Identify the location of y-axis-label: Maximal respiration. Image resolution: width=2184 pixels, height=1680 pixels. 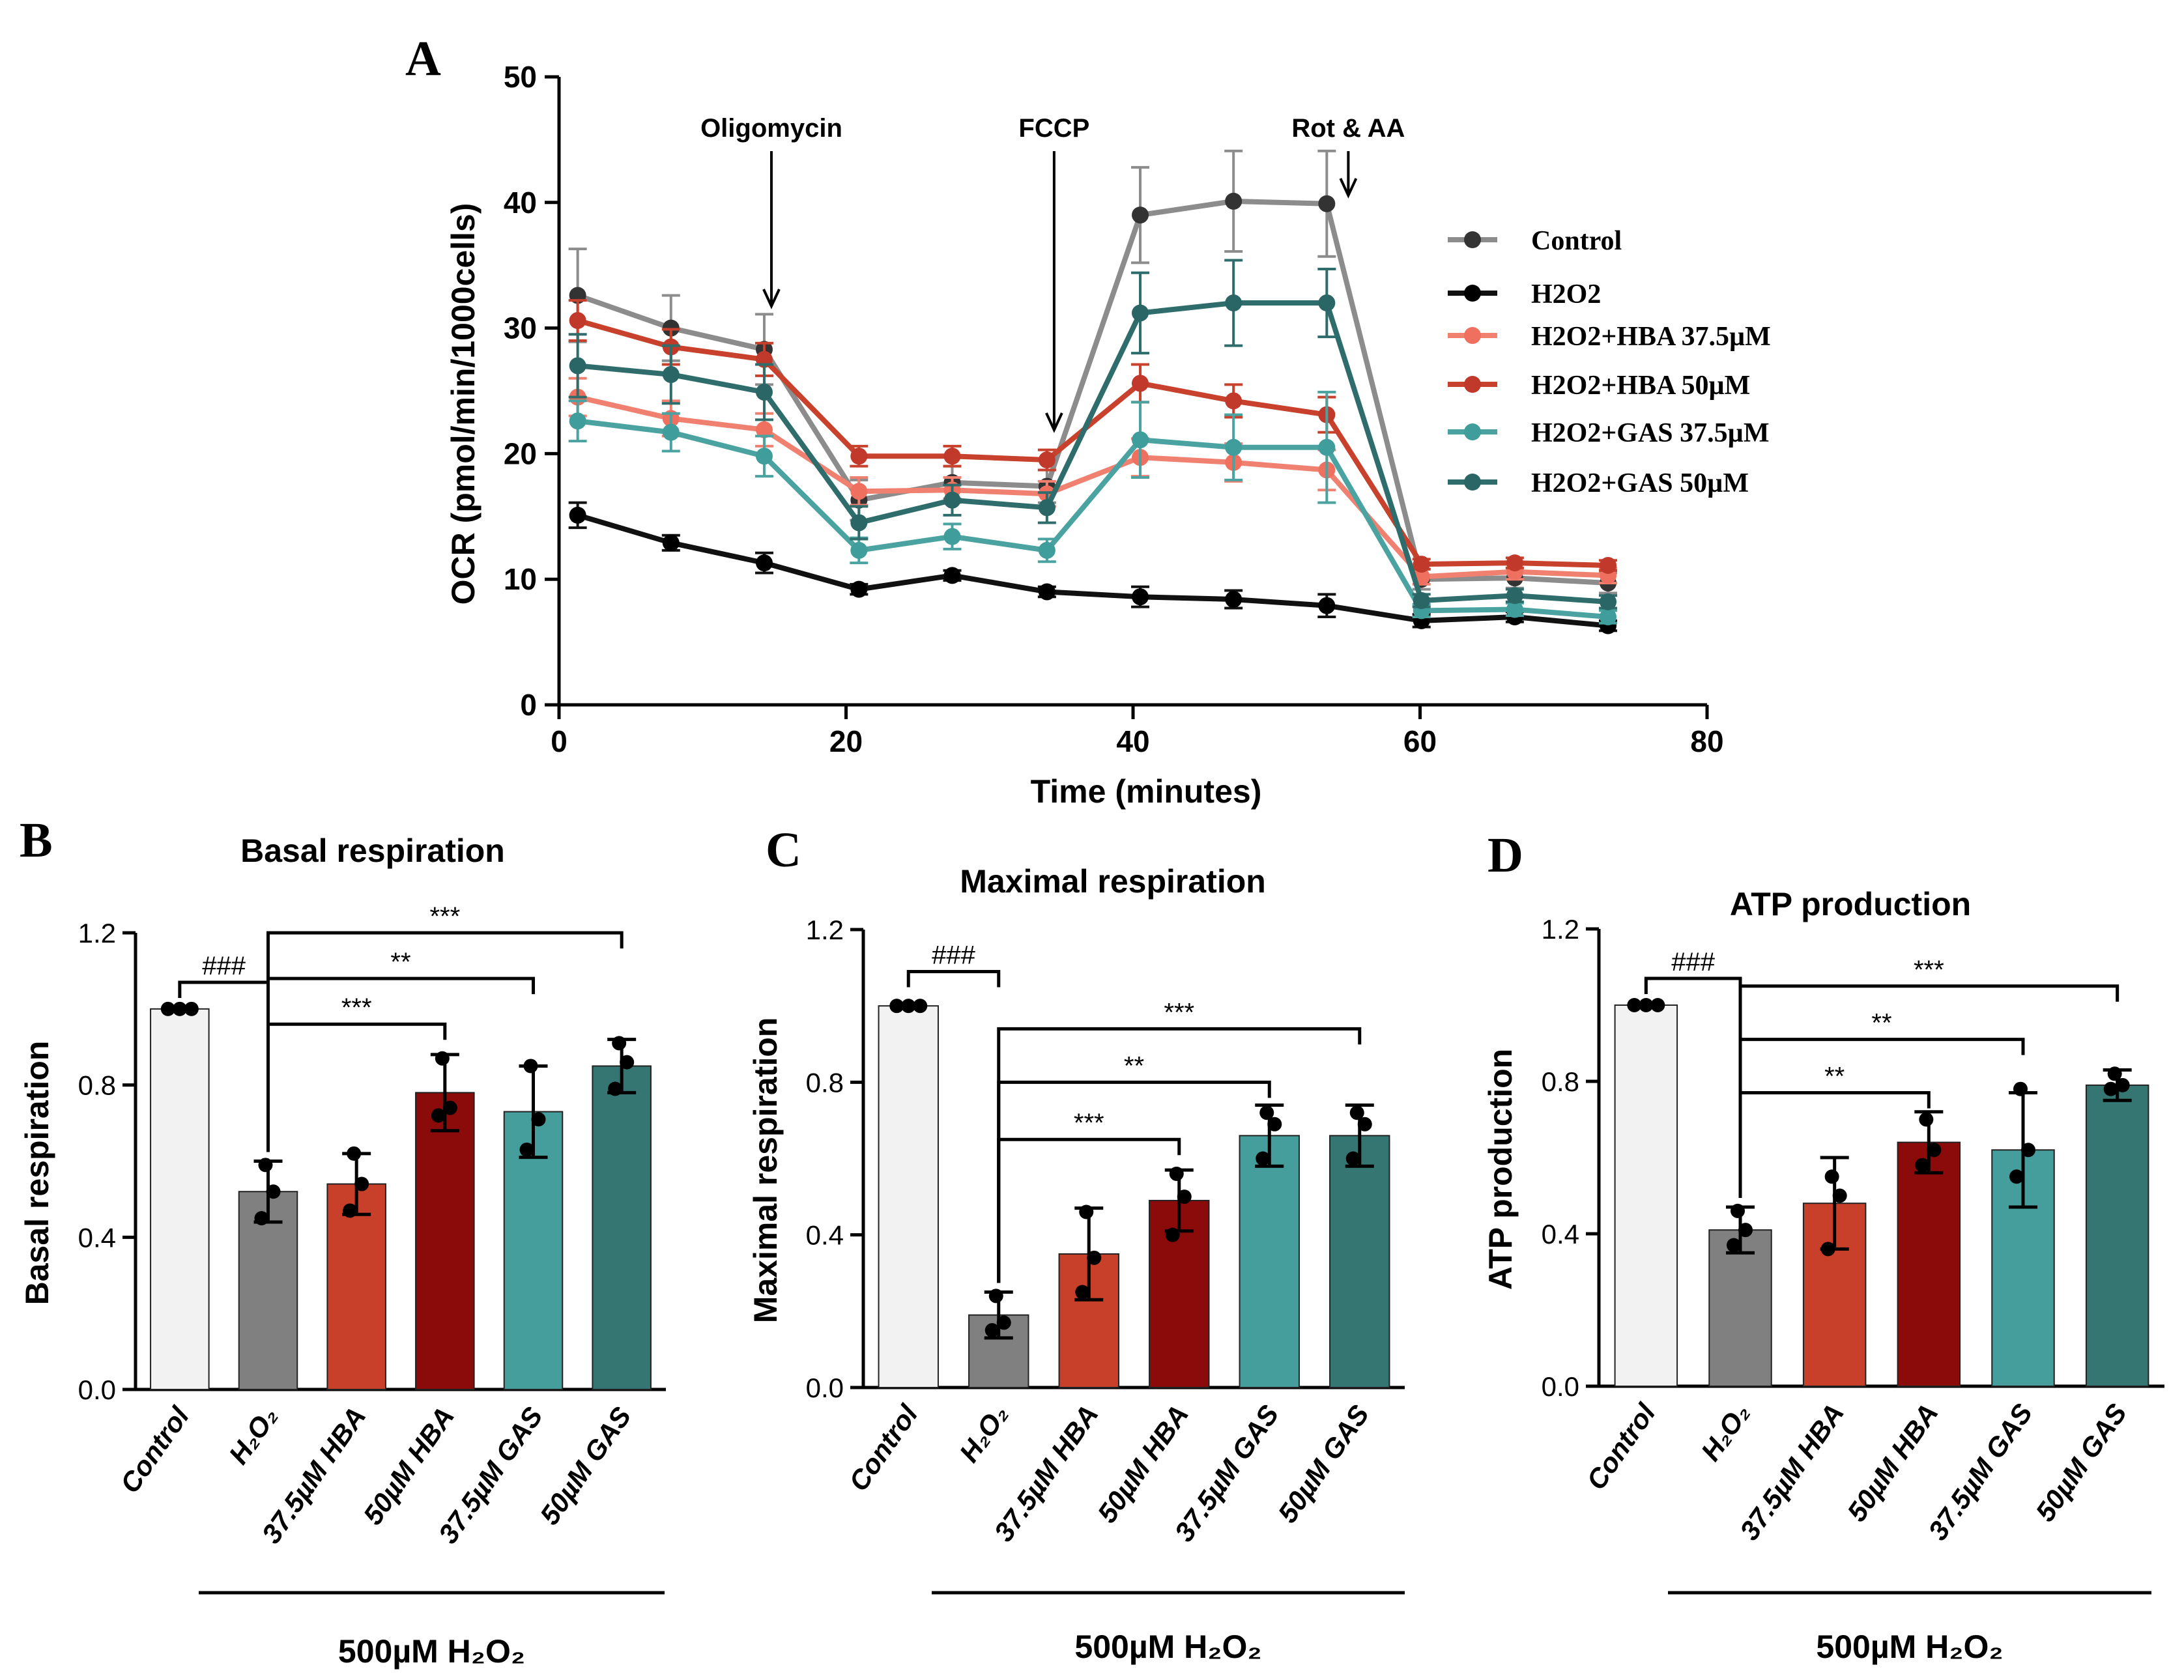
(765, 1171).